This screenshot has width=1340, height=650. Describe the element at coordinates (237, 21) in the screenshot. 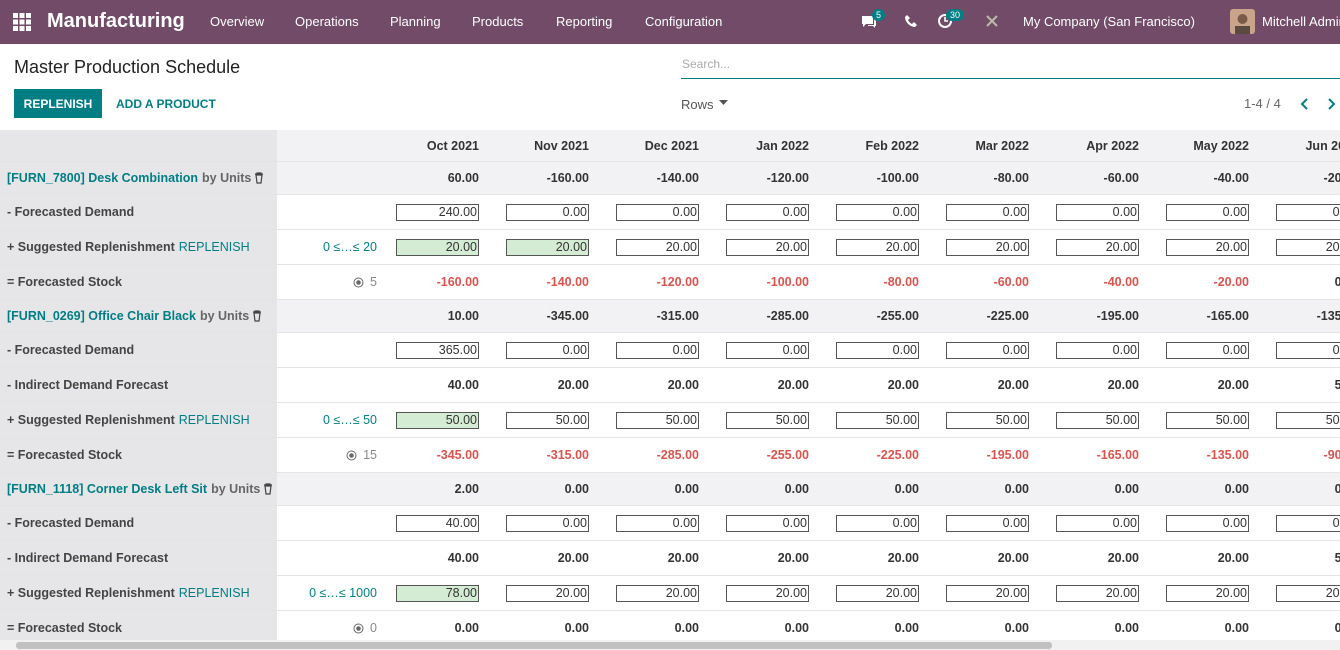

I see `menu-item: Overview` at that location.